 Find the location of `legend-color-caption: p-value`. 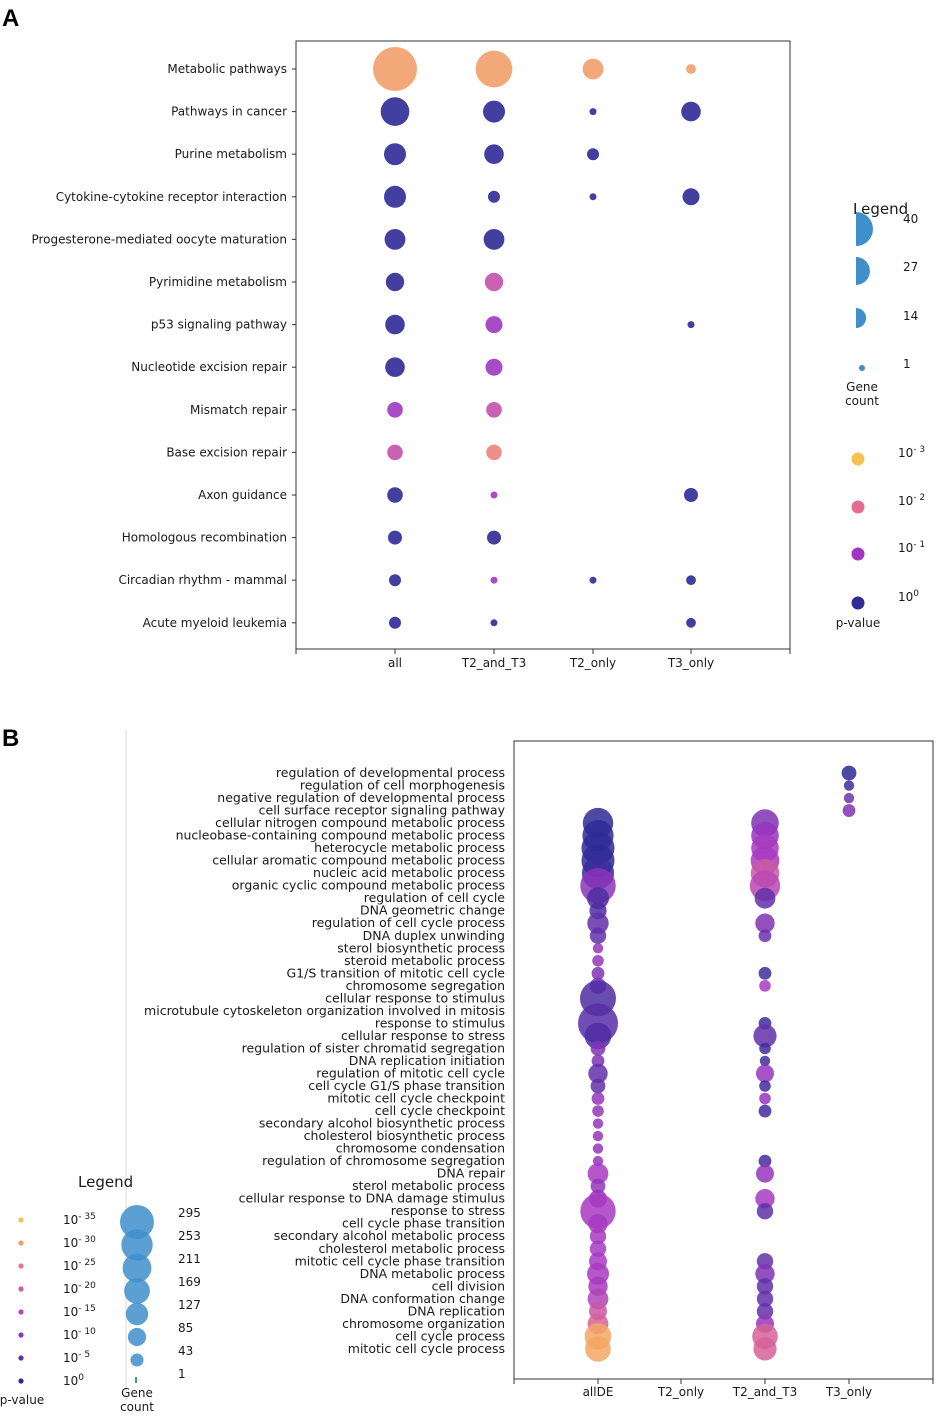

legend-color-caption: p-value is located at coordinates (22, 1400).